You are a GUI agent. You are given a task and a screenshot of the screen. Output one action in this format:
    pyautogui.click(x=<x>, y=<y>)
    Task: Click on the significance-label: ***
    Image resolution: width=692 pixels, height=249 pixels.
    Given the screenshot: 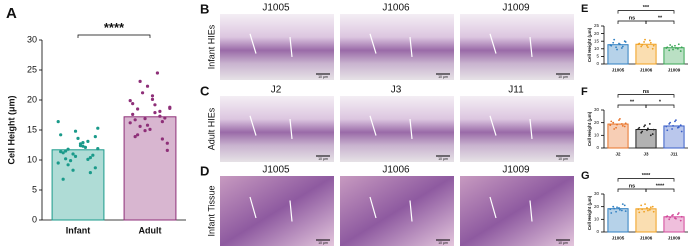 What is the action you would take?
    pyautogui.click(x=646, y=8)
    